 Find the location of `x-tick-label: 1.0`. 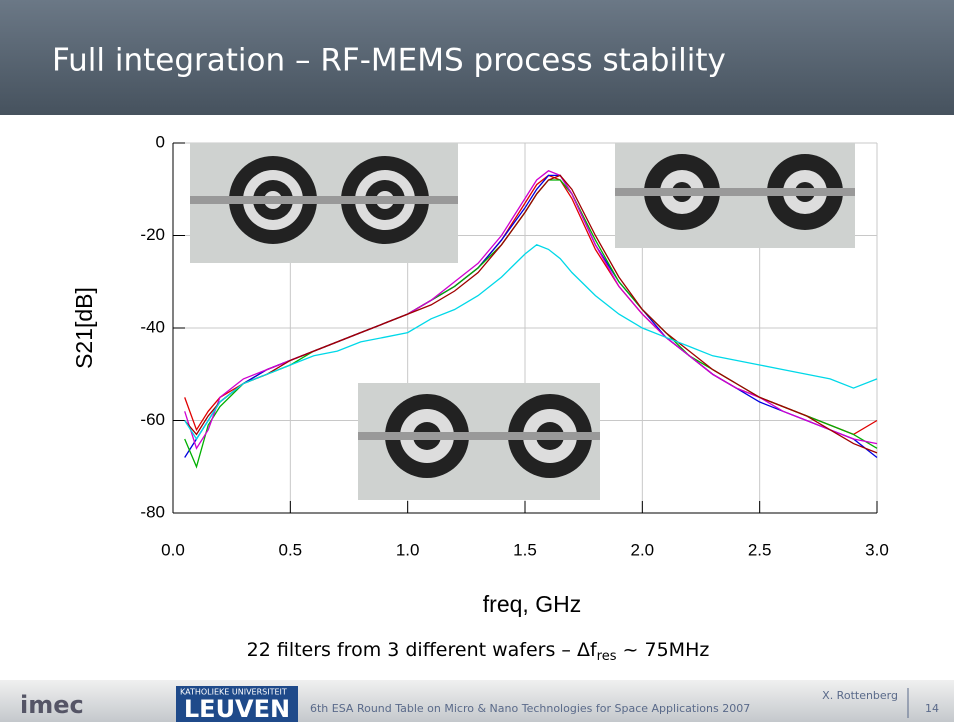

x-tick-label: 1.0 is located at coordinates (408, 549).